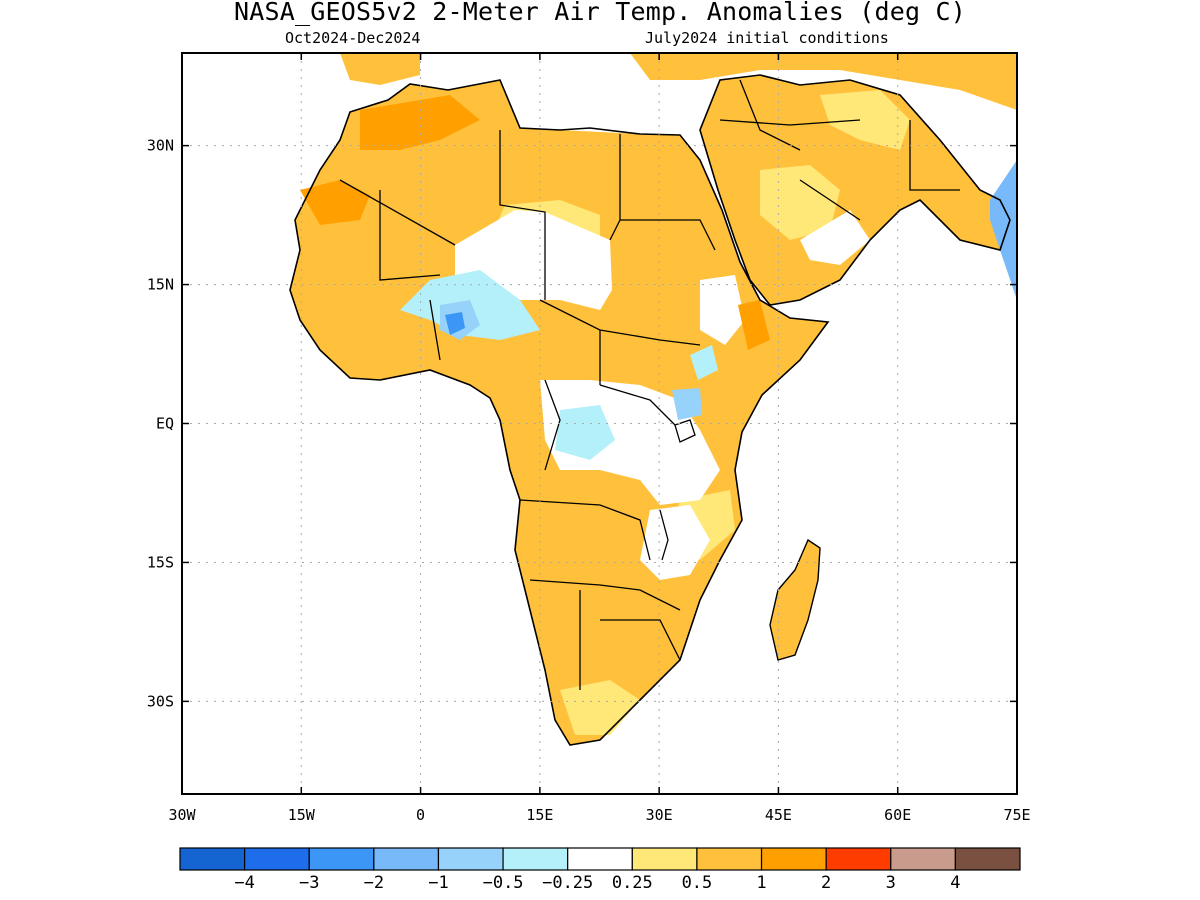 This screenshot has width=1200, height=900. Describe the element at coordinates (823, 81) in the screenshot. I see `europe-strip-east` at that location.